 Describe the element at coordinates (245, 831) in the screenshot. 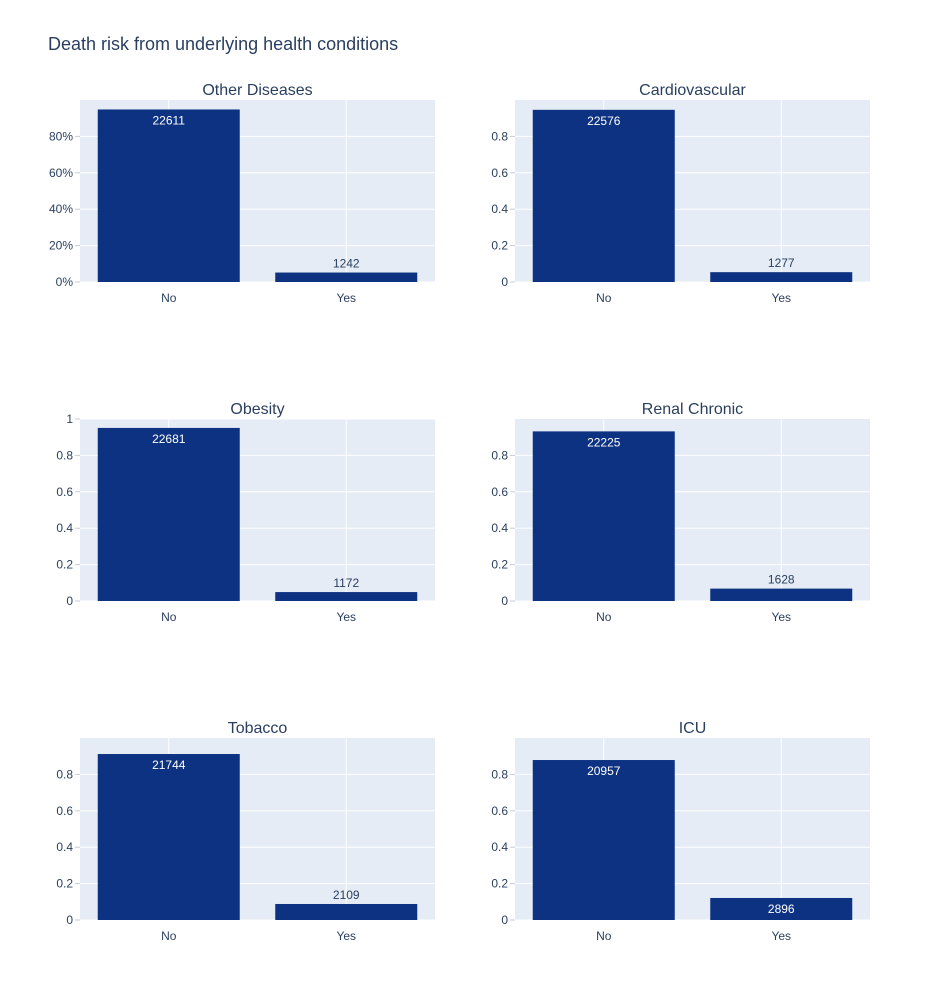

I see `subplot-5: 0 0.2 0.4 0.6 0.8 21744 No 2109 Yes Tobacco` at that location.